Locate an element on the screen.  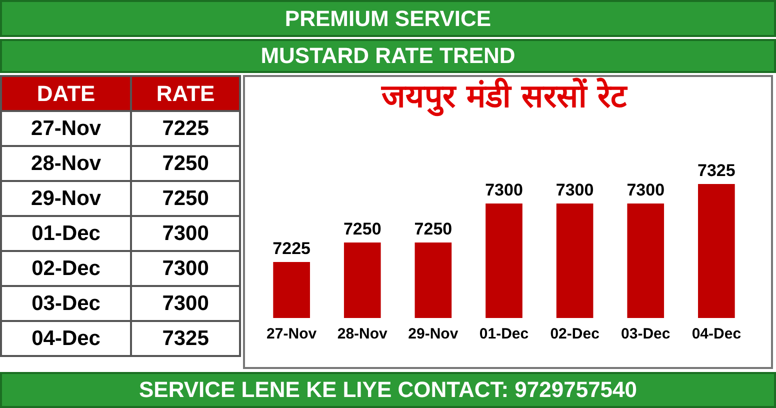
text: 7225 is located at coordinates (185, 128).